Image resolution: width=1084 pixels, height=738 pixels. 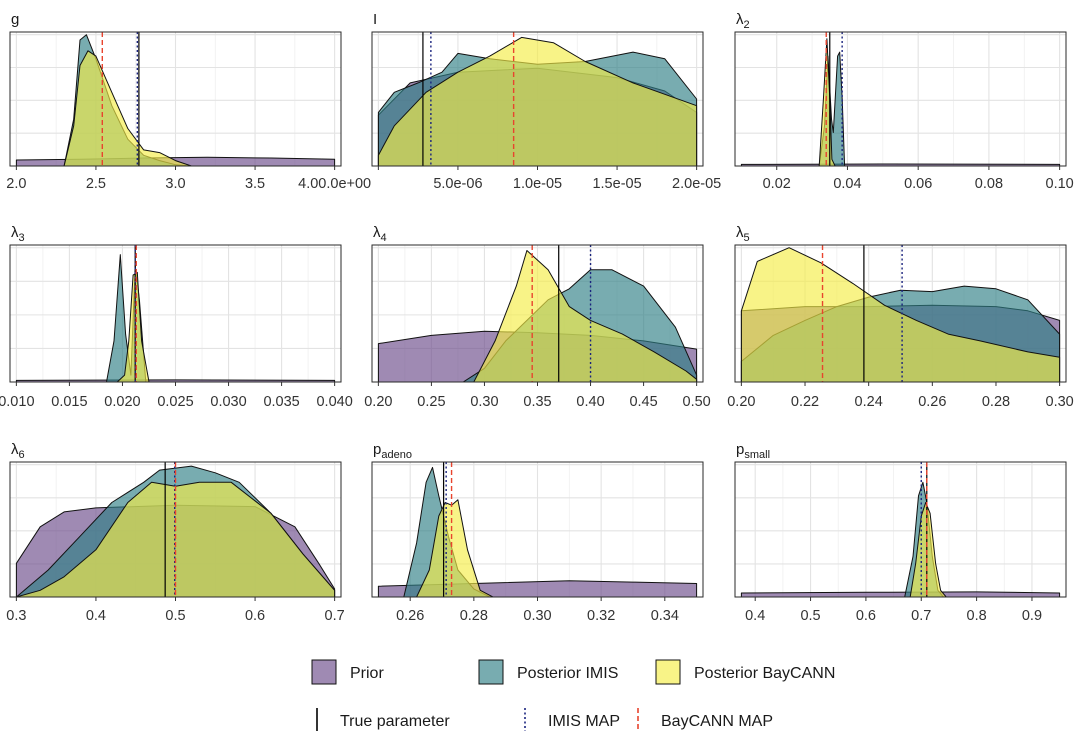 What do you see at coordinates (573, 672) in the screenshot?
I see `legend-fills: Prior Posterior IMIS Posterior BayCANN` at bounding box center [573, 672].